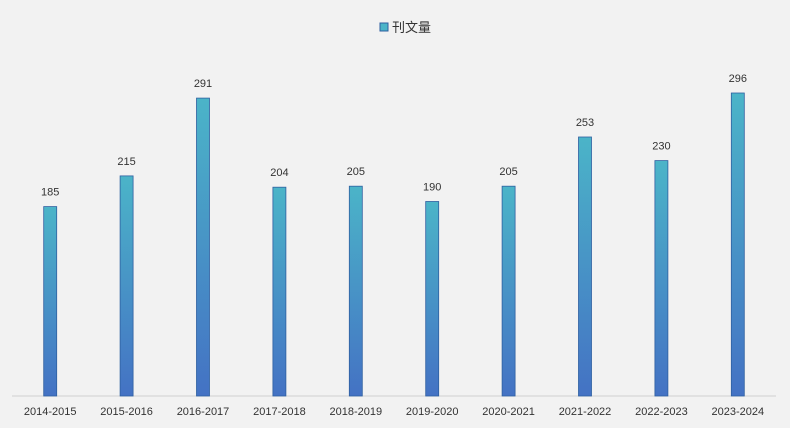  I want to click on legend: 刊文量, so click(405, 27).